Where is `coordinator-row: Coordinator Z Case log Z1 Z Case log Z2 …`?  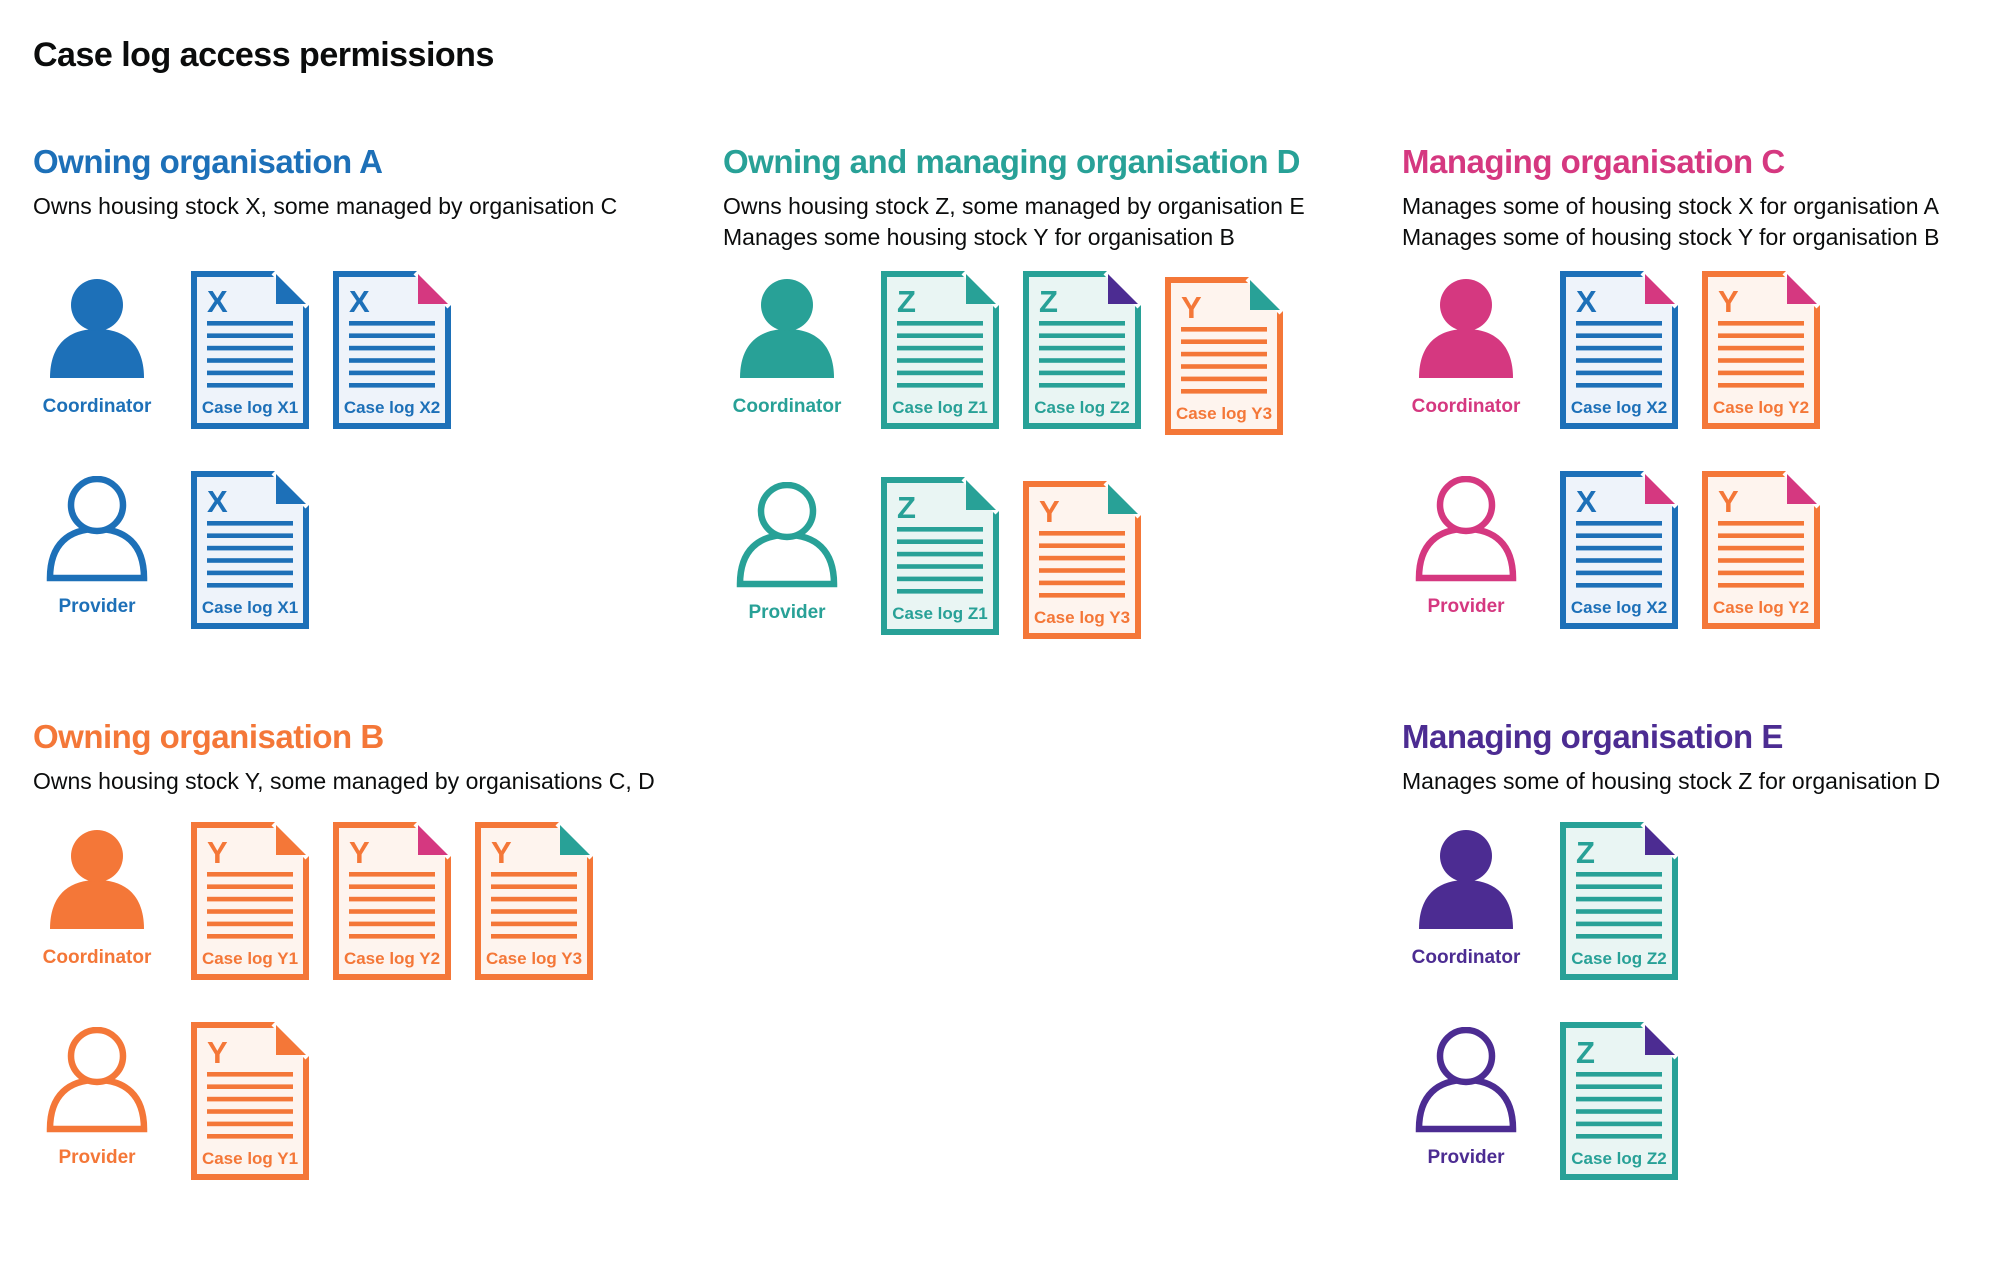
coordinator-row: Coordinator Z Case log Z1 Z Case log Z2 … is located at coordinates (1004, 352).